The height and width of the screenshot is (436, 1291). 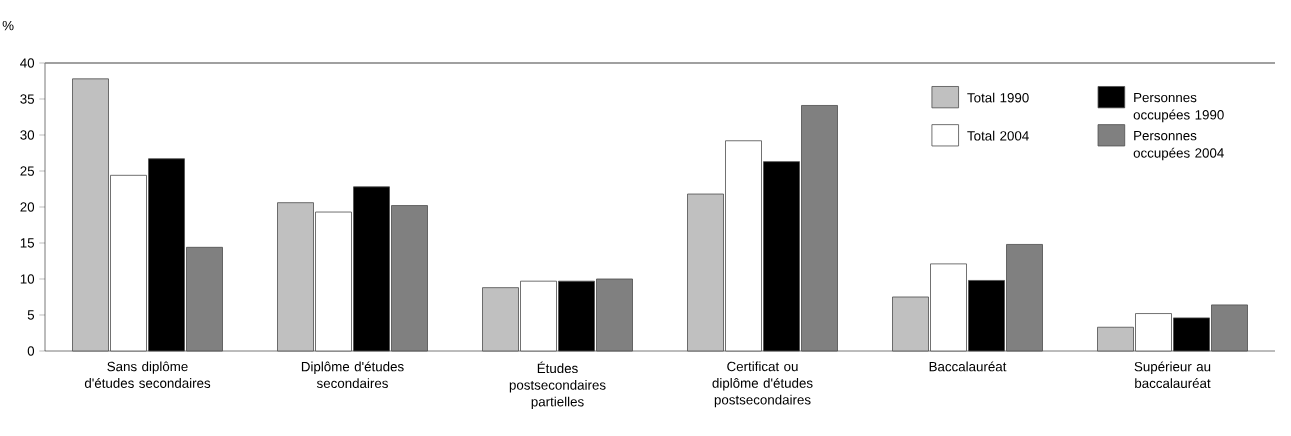 I want to click on x-tick-label: Études postsecondaires partielles, so click(x=557, y=385).